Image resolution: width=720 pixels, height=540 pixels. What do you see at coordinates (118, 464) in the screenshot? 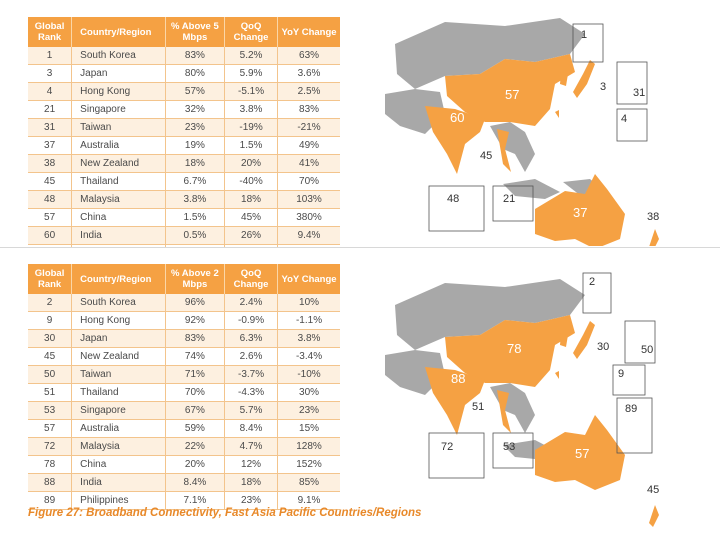
I see `table-cell: China` at bounding box center [118, 464].